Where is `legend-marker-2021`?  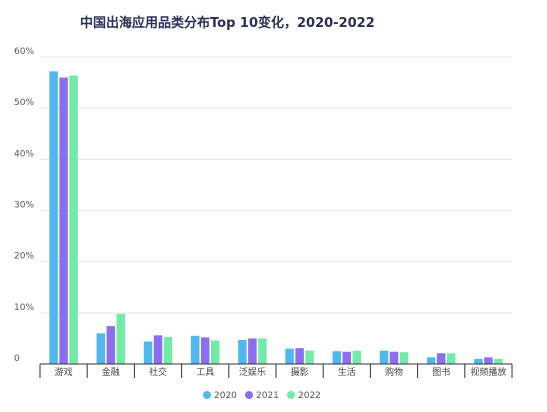 legend-marker-2021 is located at coordinates (249, 395).